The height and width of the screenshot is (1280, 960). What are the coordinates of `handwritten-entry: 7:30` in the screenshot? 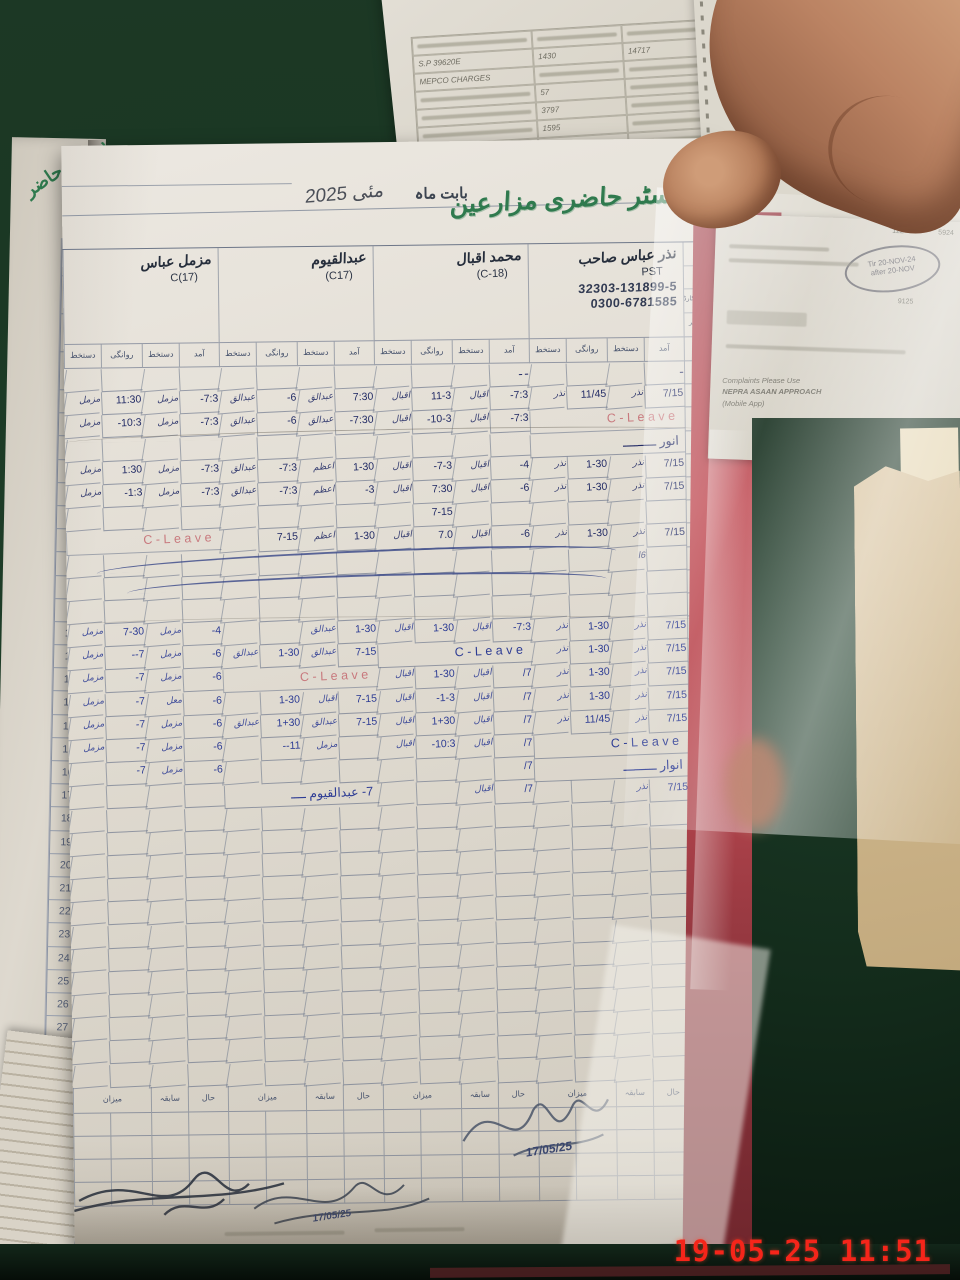 It's located at (354, 400).